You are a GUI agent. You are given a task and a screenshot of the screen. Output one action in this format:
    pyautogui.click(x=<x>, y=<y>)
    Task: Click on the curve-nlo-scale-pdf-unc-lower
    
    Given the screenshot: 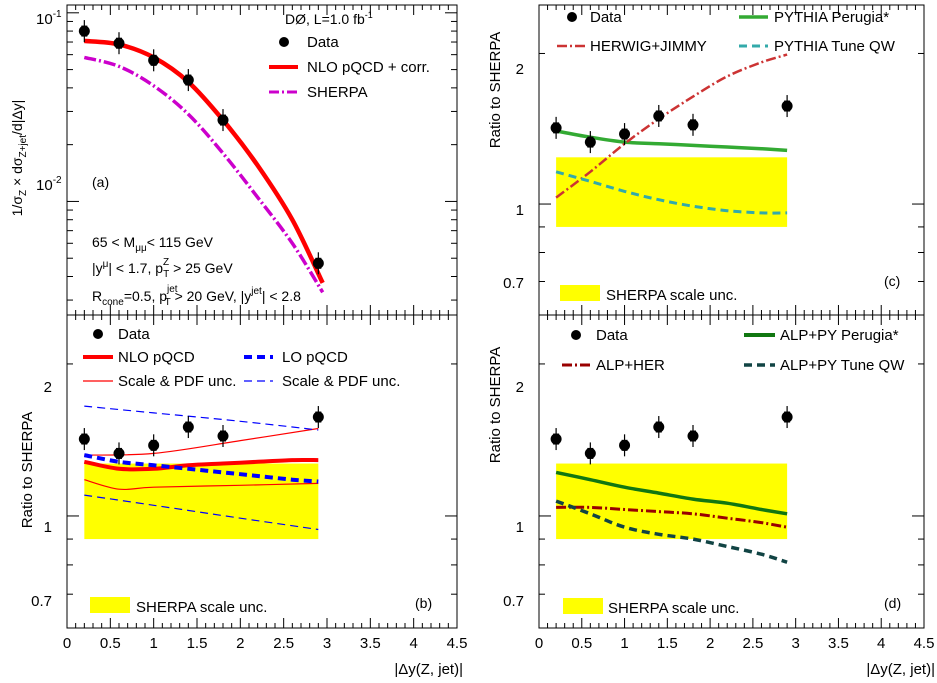 What is the action you would take?
    pyautogui.click(x=201, y=485)
    